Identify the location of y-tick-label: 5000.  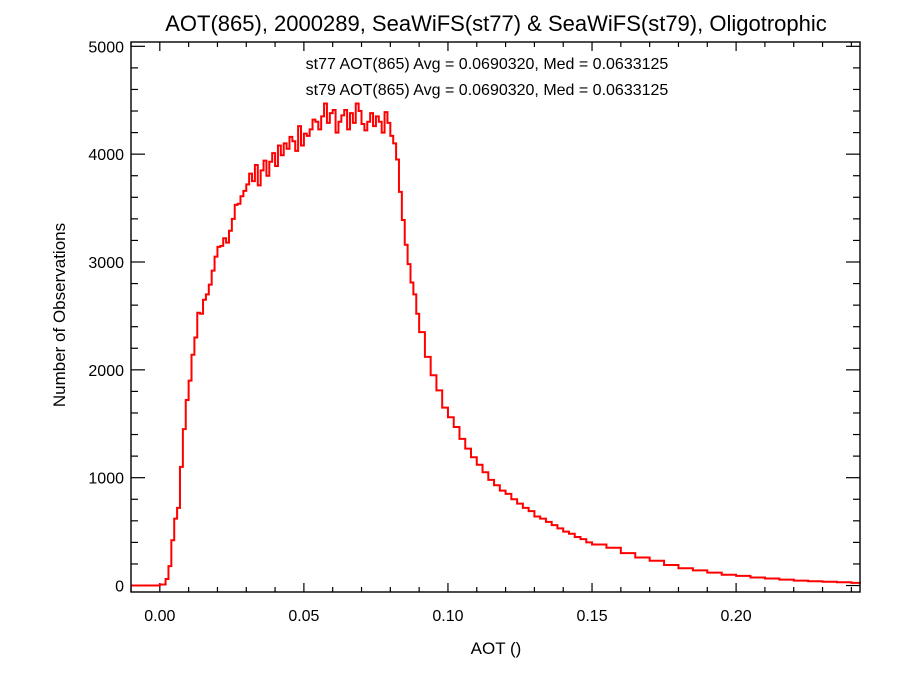
(106, 47).